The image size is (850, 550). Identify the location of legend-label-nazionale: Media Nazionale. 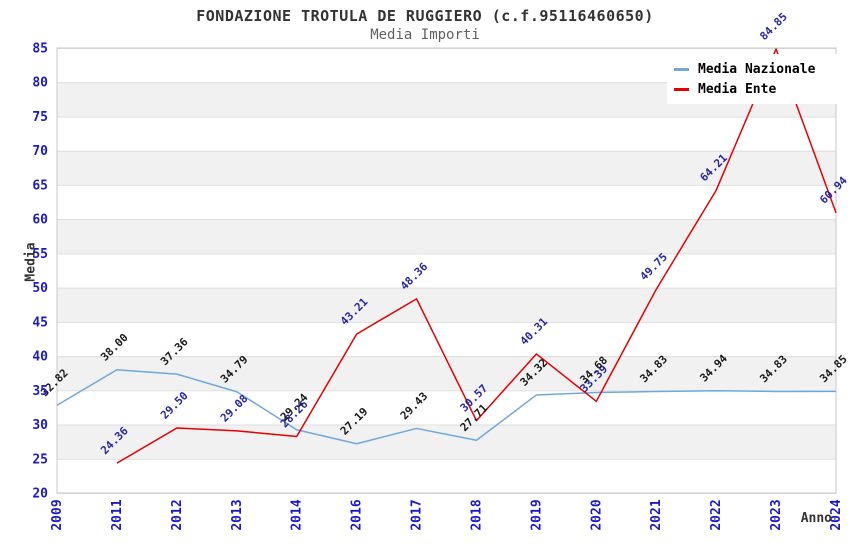
(757, 69).